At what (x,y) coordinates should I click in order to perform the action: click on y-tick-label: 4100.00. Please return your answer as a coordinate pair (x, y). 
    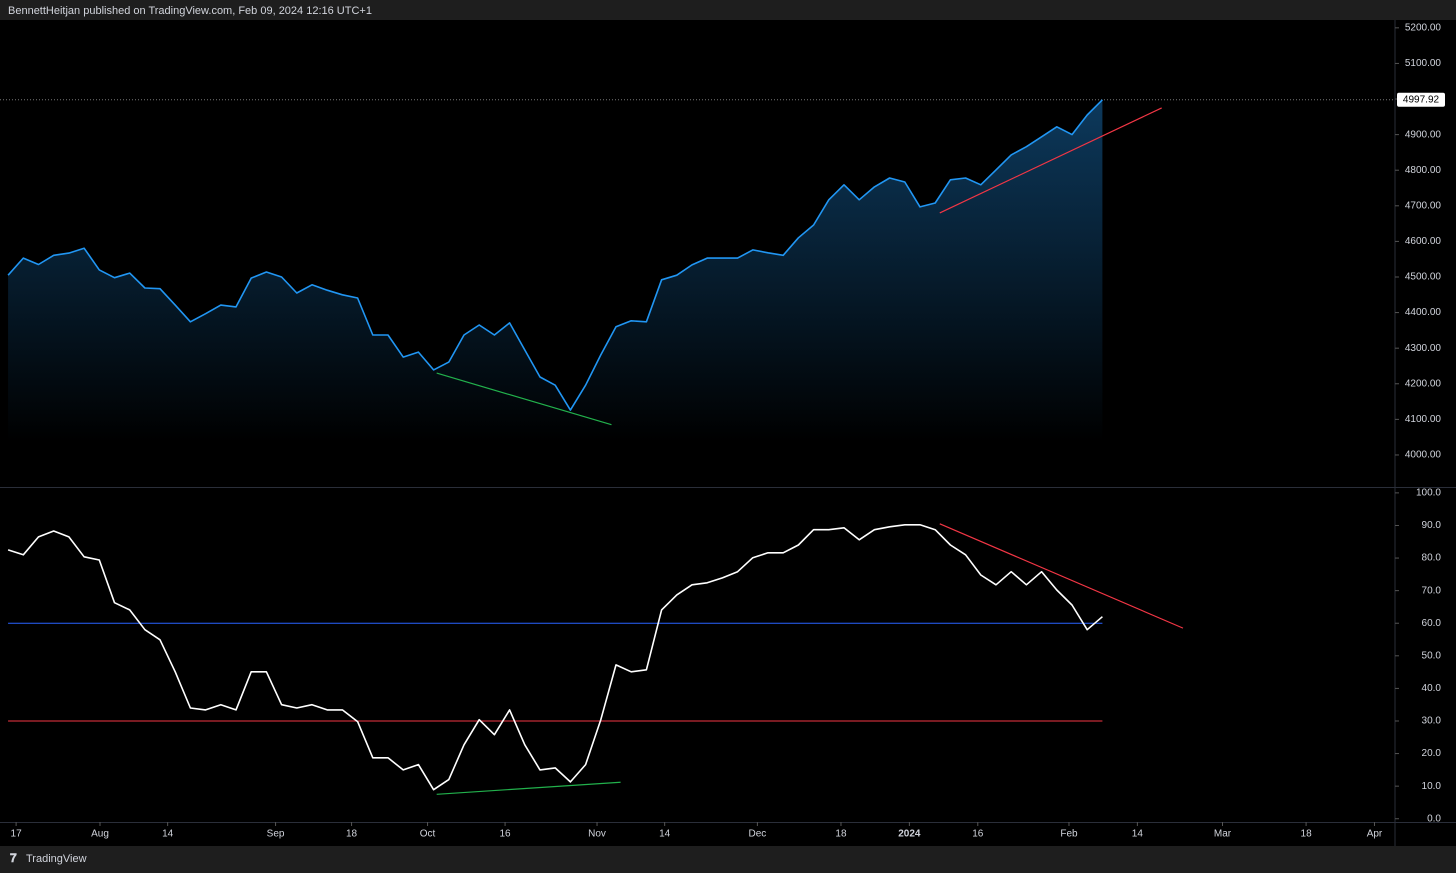
    Looking at the image, I should click on (1423, 419).